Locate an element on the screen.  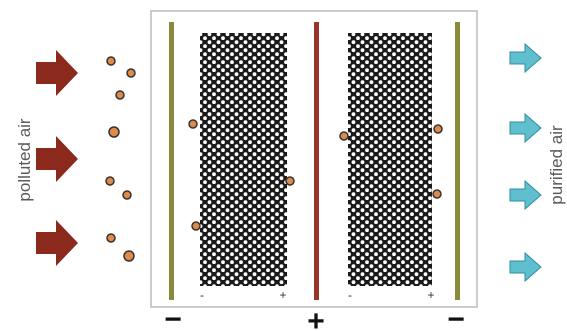
left-ground-plate is located at coordinates (171, 161).